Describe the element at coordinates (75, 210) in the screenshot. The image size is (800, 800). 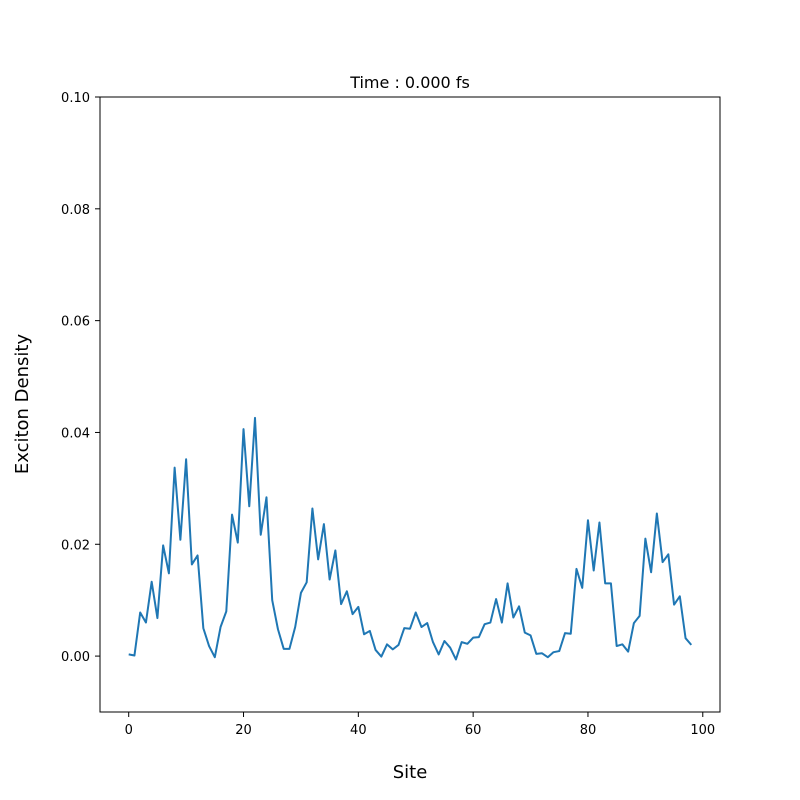
I see `y-tick-label: 0.08` at that location.